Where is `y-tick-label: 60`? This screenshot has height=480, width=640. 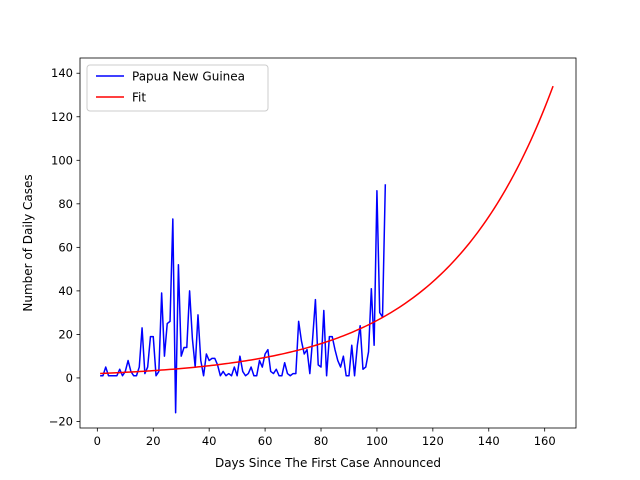
y-tick-label: 60 is located at coordinates (65, 247).